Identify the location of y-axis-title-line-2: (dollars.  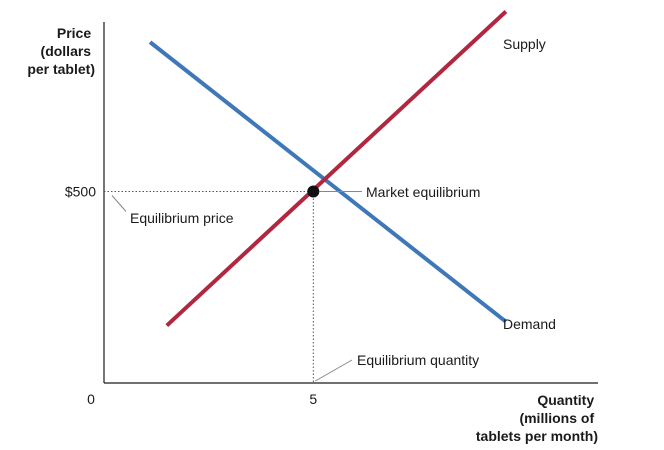
(66, 51).